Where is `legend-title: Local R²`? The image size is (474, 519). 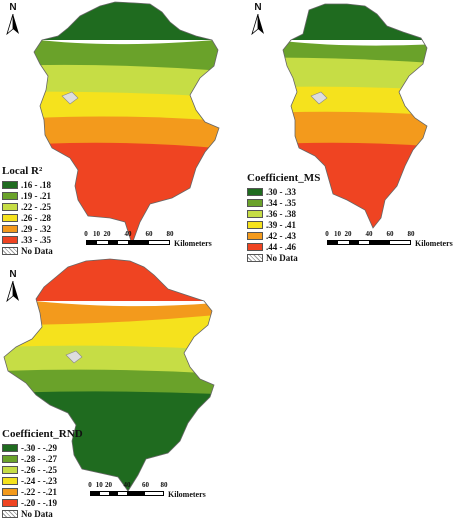
legend-title: Local R² is located at coordinates (22, 171).